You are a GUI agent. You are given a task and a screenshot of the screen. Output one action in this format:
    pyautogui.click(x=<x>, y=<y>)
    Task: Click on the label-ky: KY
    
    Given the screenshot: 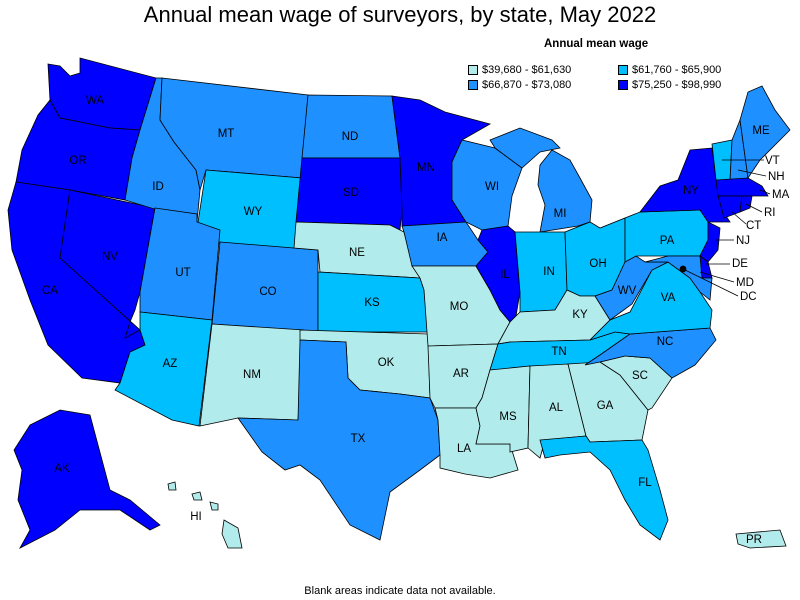 What is the action you would take?
    pyautogui.click(x=580, y=315)
    